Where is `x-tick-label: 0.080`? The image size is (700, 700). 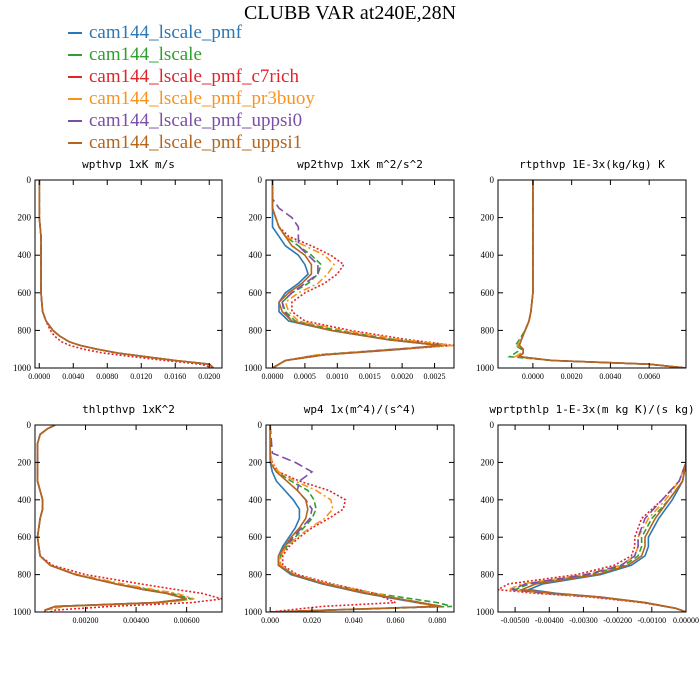
x-tick-label: 0.080 is located at coordinates (437, 620).